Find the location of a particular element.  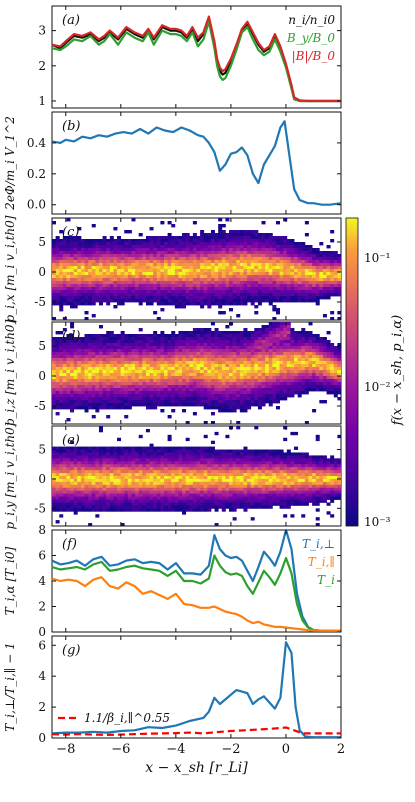

colorbar-tick-label: 10⁻³ is located at coordinates (377, 522).